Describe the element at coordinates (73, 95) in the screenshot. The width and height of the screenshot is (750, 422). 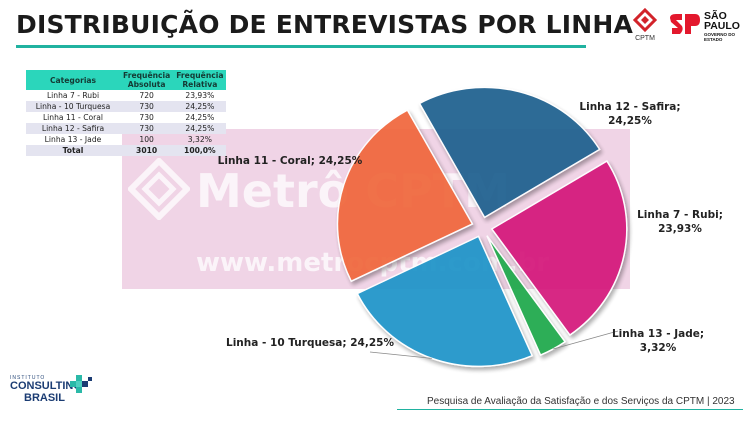
I see `cell-category: Linha 7 - Rubi` at that location.